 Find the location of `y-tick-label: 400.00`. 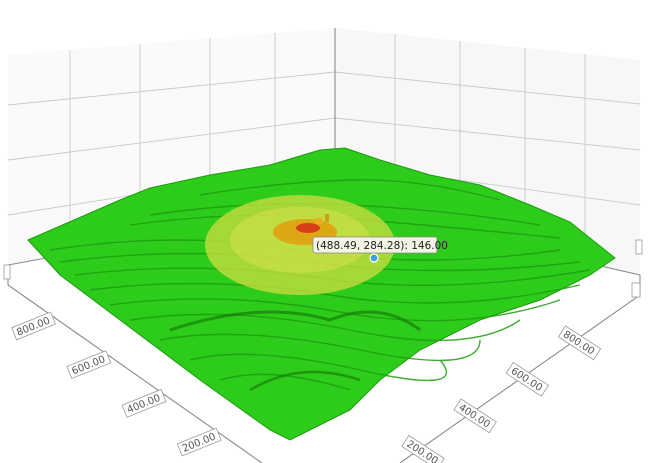

y-tick-label: 400.00 is located at coordinates (475, 416).